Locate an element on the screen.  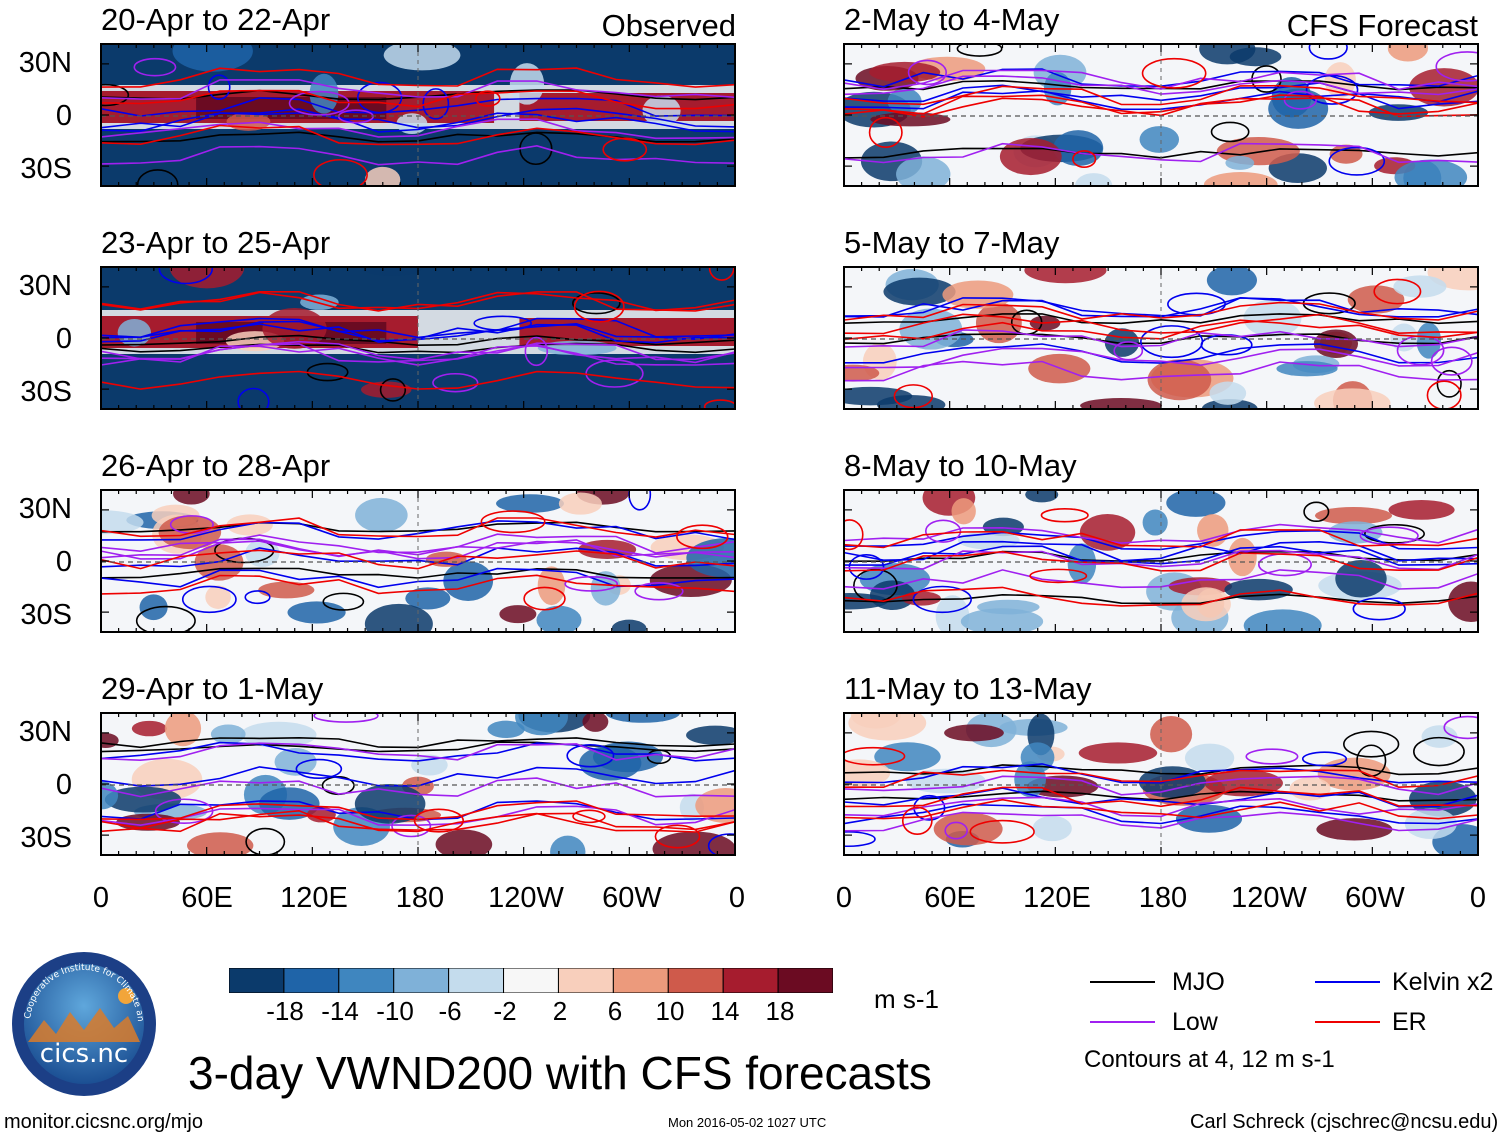
lon-tick-label: 60E is located at coordinates (207, 898).